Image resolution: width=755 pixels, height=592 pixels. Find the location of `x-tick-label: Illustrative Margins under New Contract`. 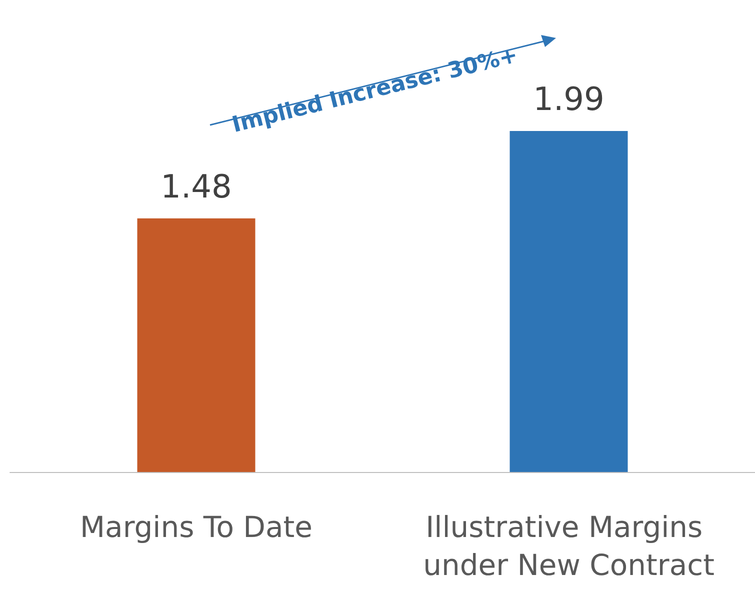

x-tick-label: Illustrative Margins under New Contract is located at coordinates (568, 546).